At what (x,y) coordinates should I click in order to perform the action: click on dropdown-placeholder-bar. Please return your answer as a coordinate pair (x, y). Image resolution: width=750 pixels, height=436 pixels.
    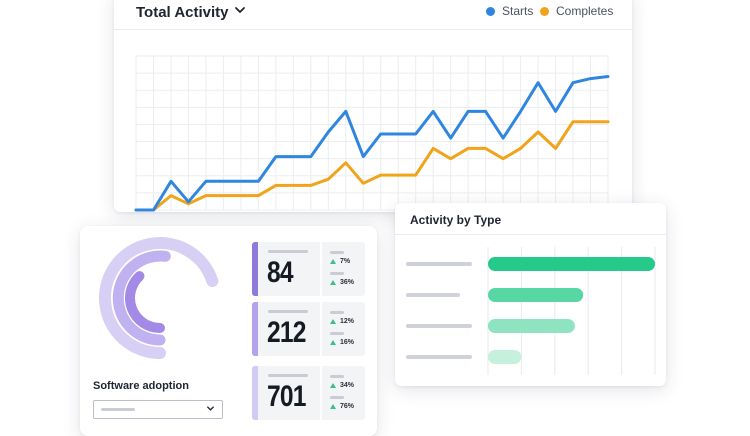
    Looking at the image, I should click on (118, 409).